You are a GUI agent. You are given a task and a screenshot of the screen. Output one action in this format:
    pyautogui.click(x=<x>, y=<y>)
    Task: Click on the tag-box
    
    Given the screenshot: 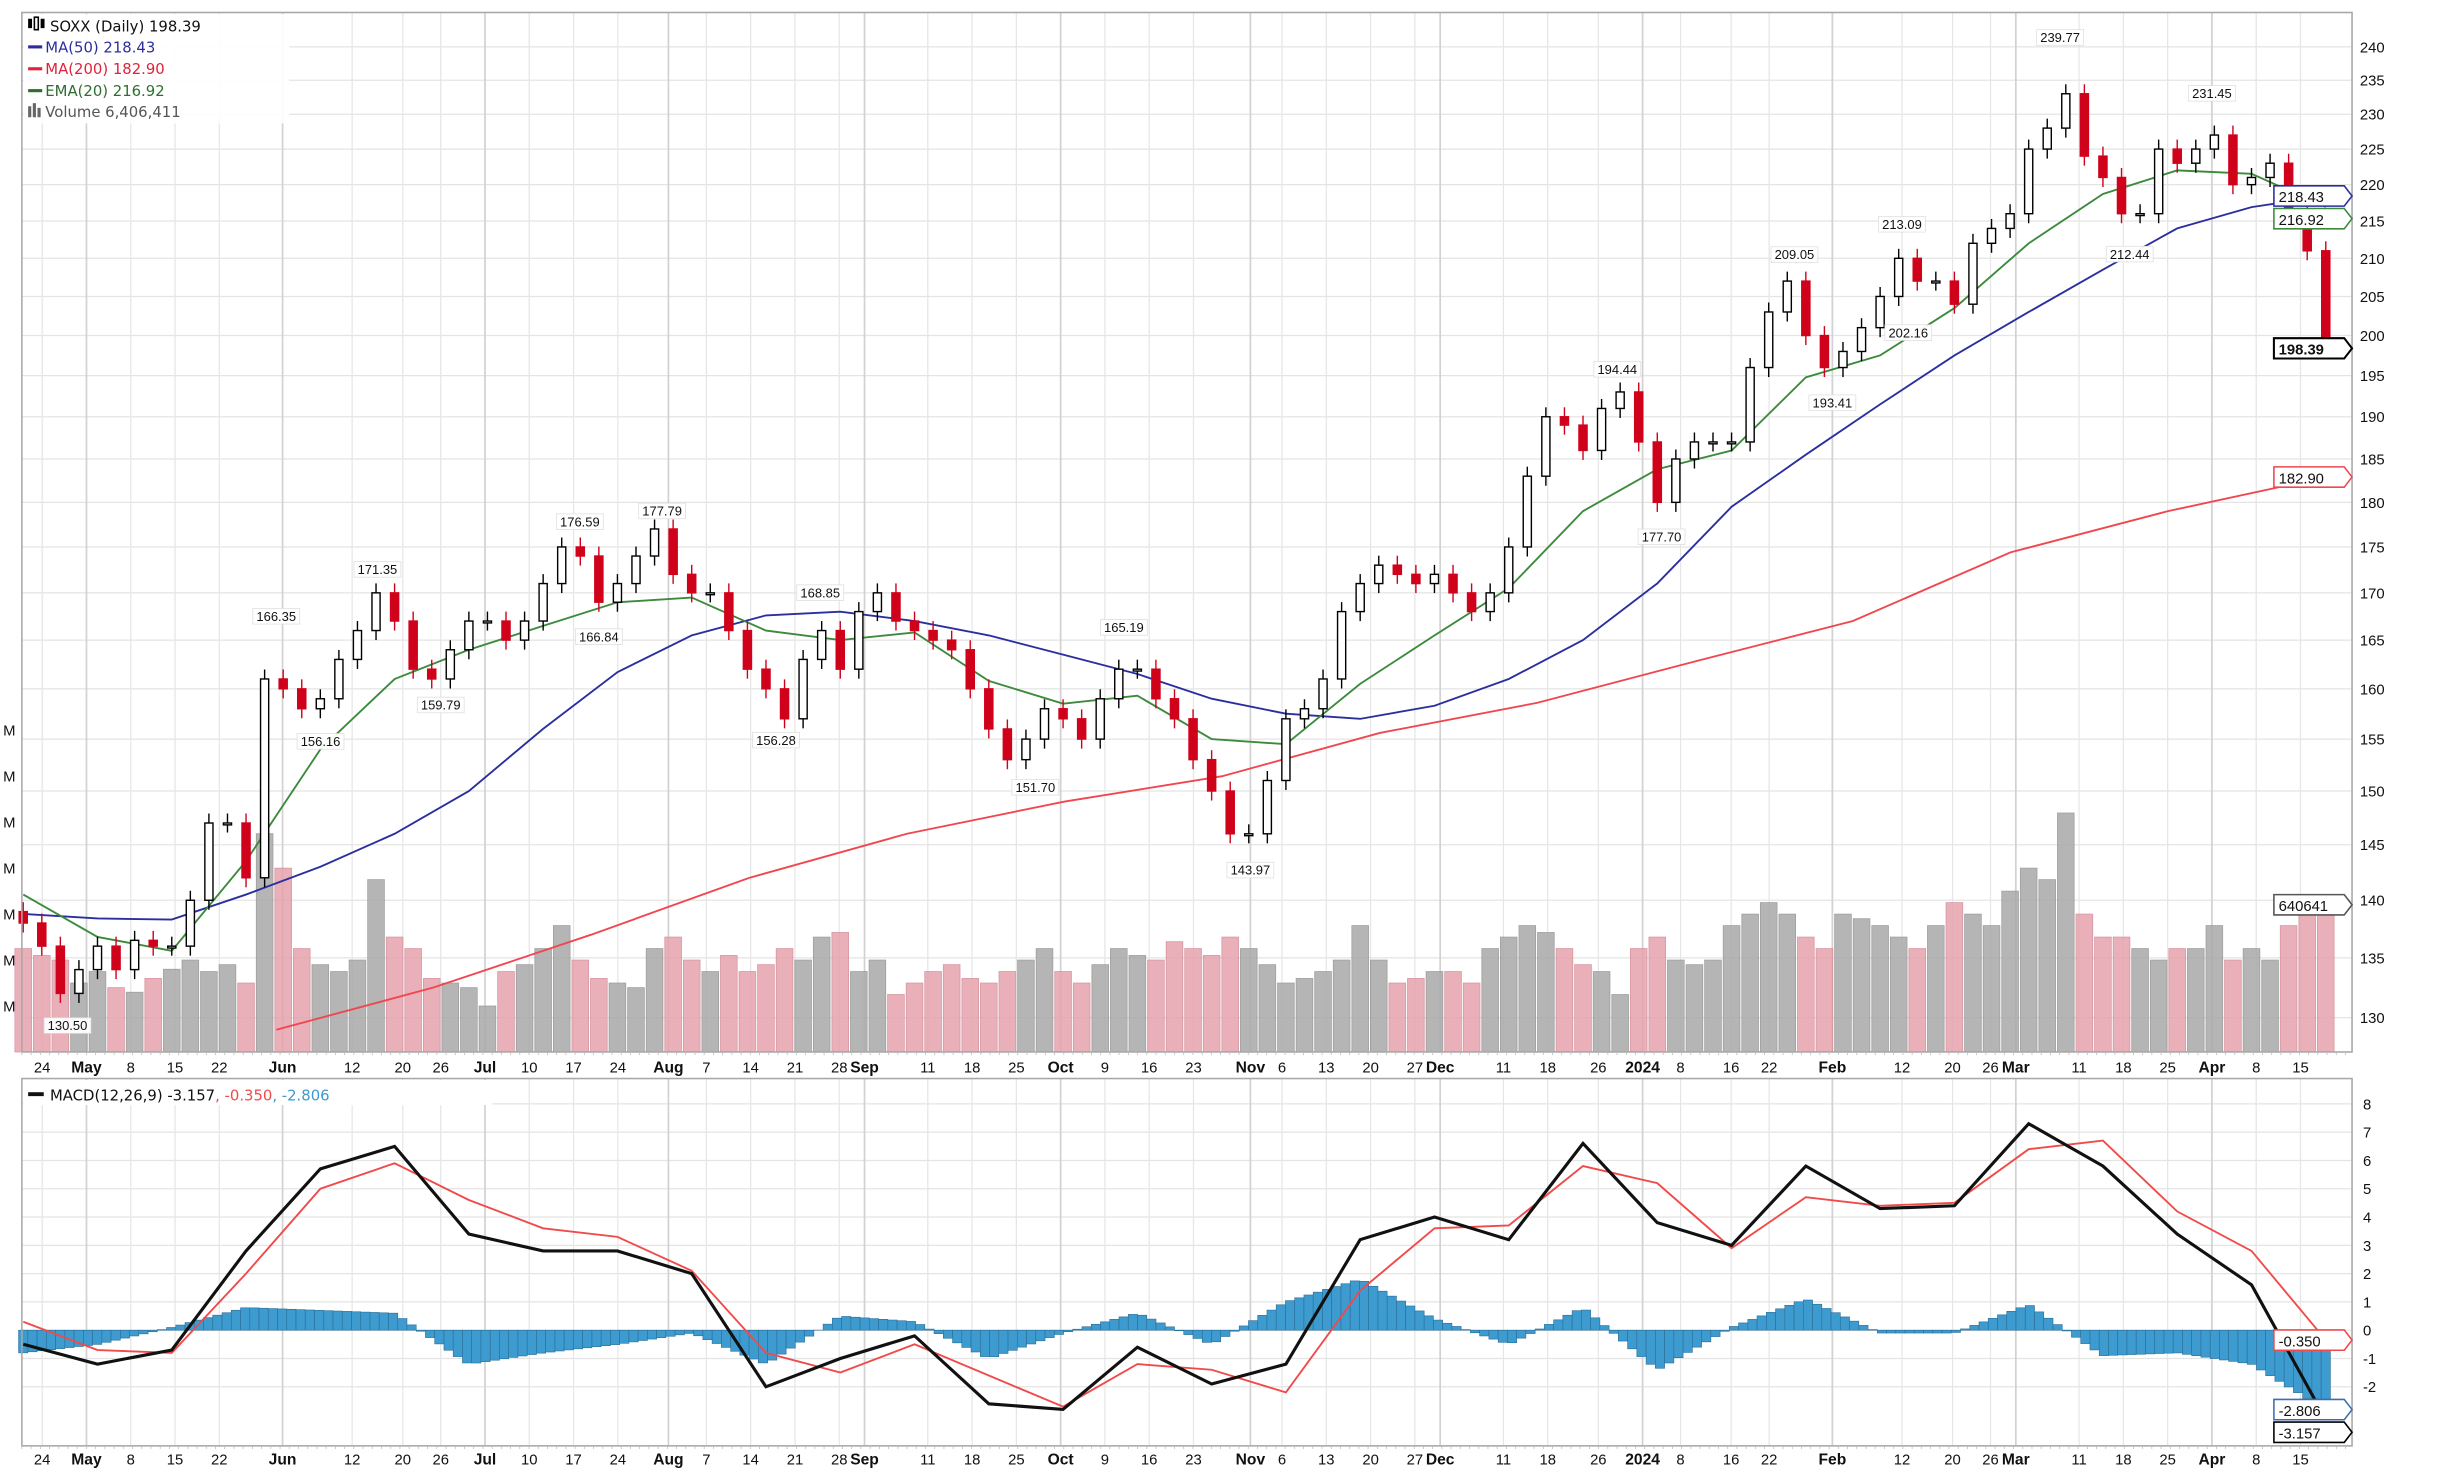 What is the action you would take?
    pyautogui.click(x=2313, y=1340)
    